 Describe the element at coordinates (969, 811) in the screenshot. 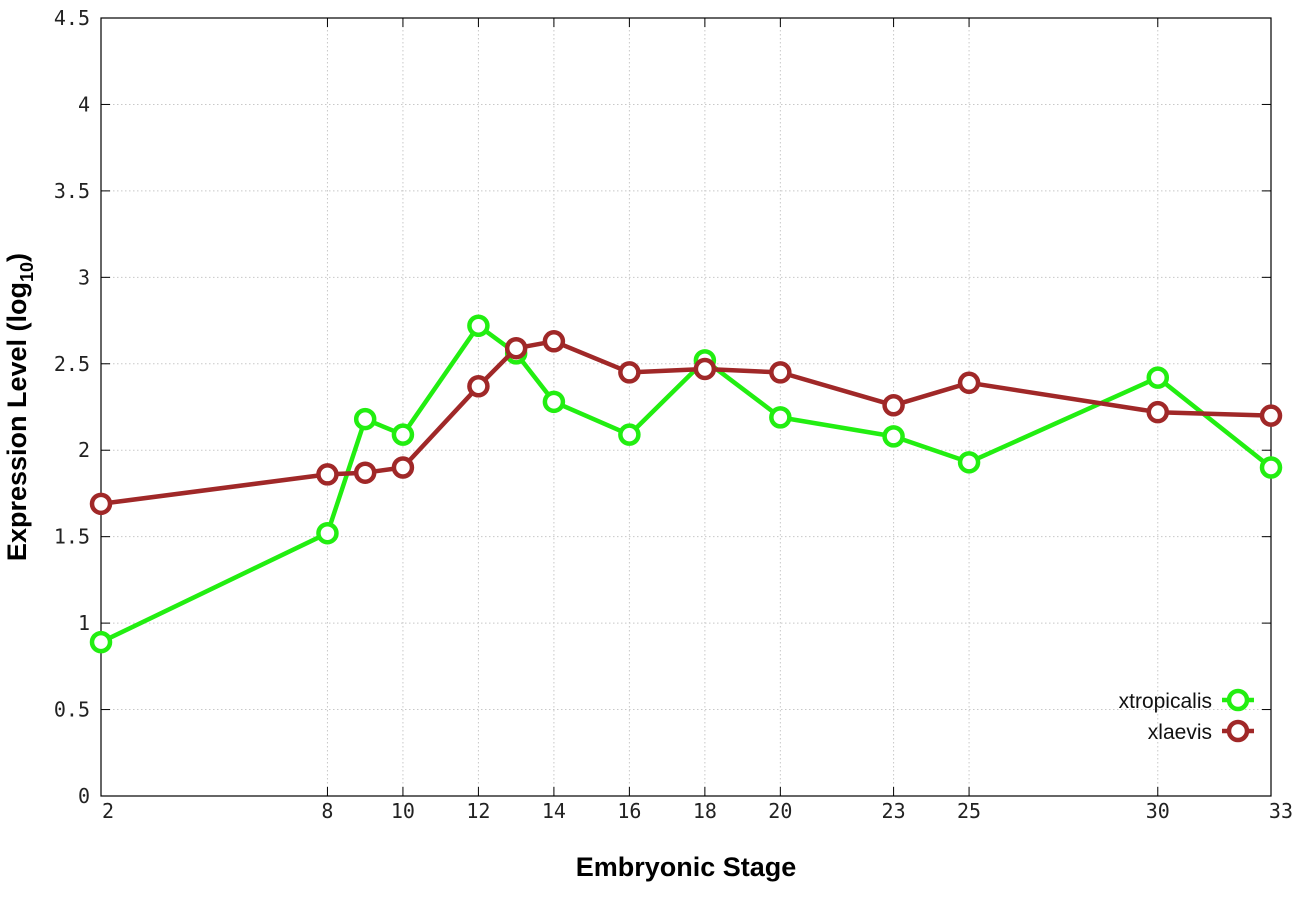

I see `x-tick-label: 25` at that location.